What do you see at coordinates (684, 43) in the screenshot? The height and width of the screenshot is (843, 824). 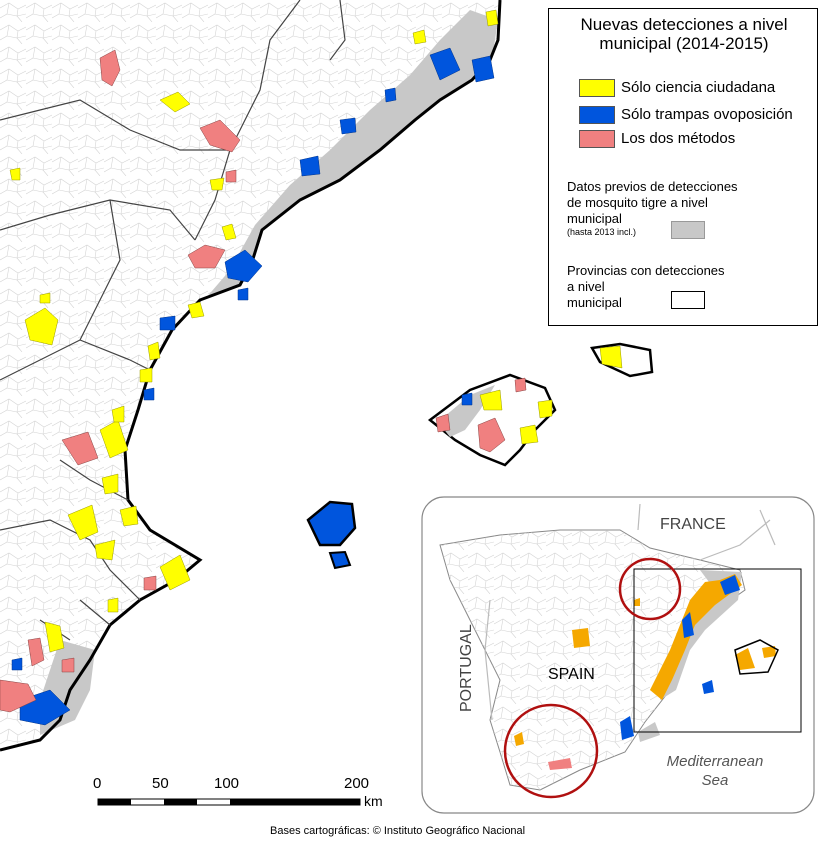 I see `legend-title-line2: municipal (2014-2015)` at bounding box center [684, 43].